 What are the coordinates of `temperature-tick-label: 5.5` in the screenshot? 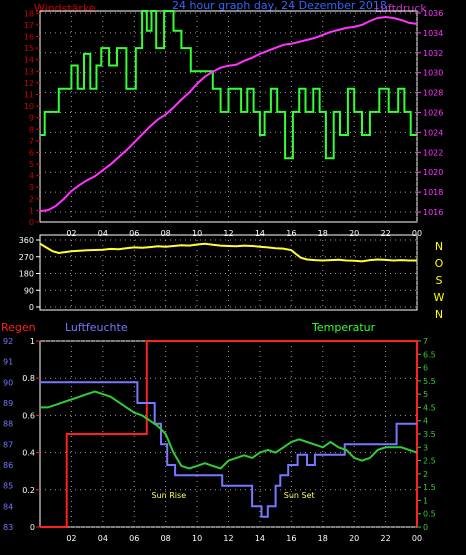 It's located at (429, 381).